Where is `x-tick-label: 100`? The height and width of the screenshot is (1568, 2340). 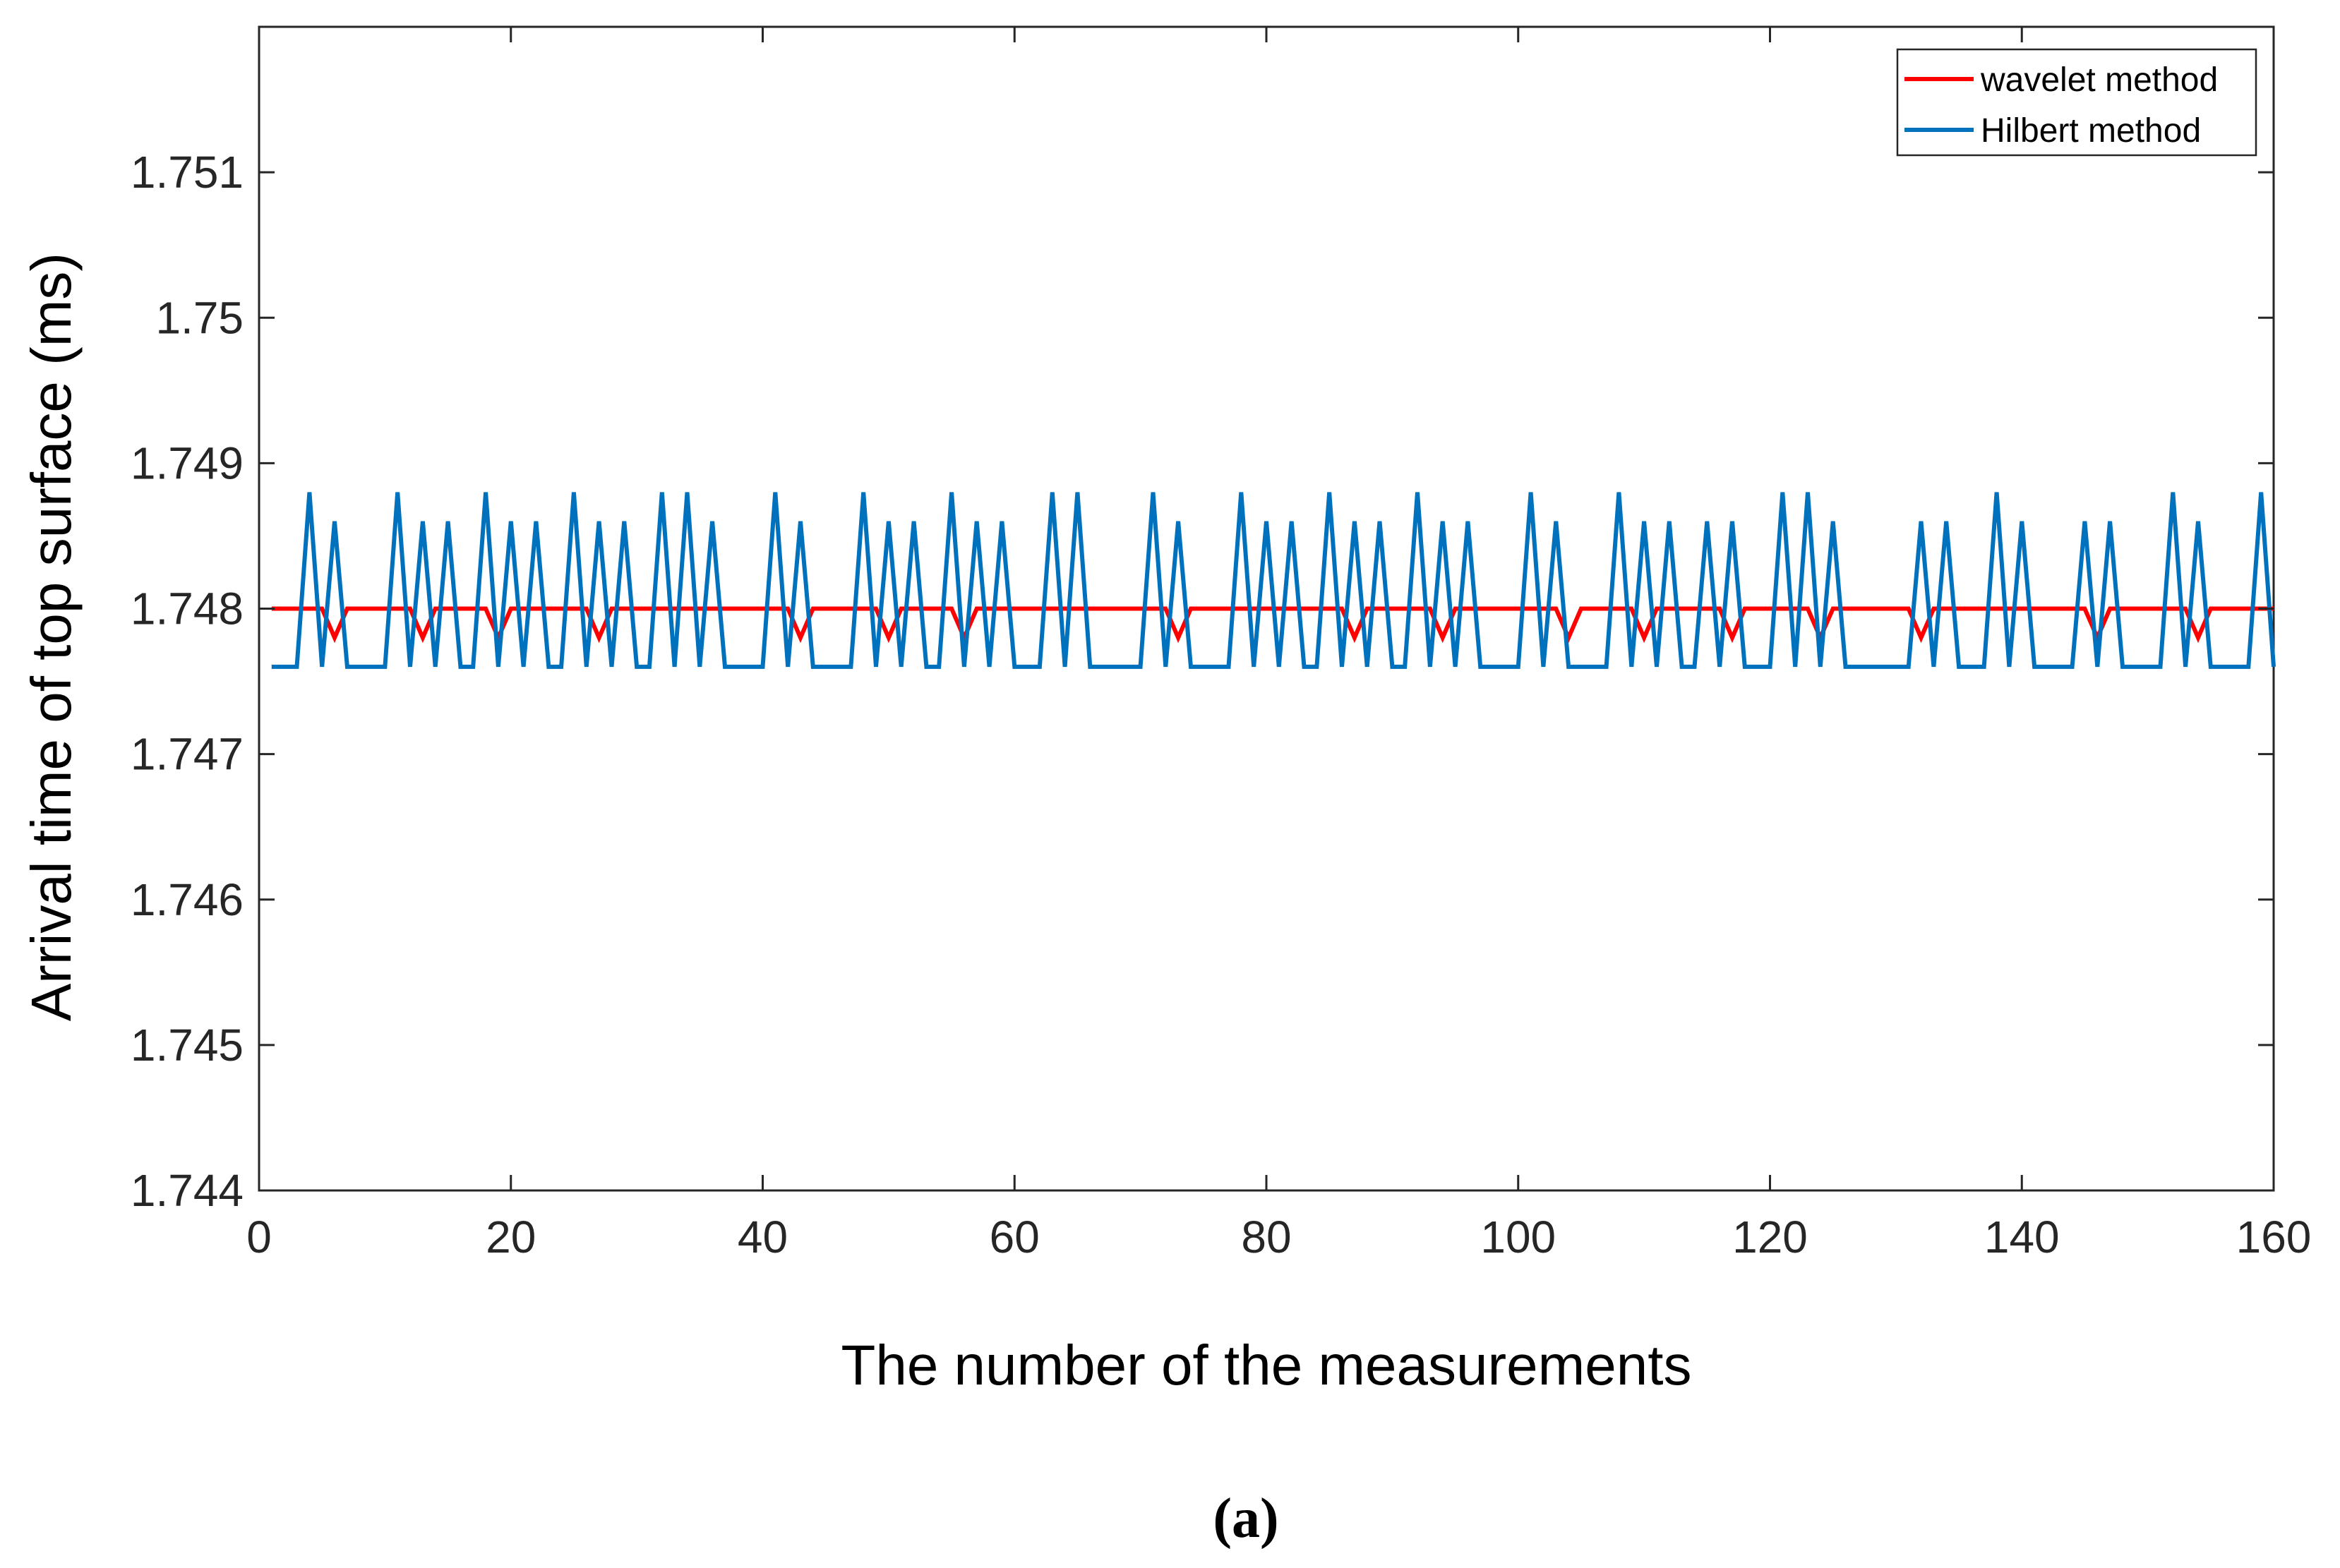
x-tick-label: 100 is located at coordinates (1518, 1237).